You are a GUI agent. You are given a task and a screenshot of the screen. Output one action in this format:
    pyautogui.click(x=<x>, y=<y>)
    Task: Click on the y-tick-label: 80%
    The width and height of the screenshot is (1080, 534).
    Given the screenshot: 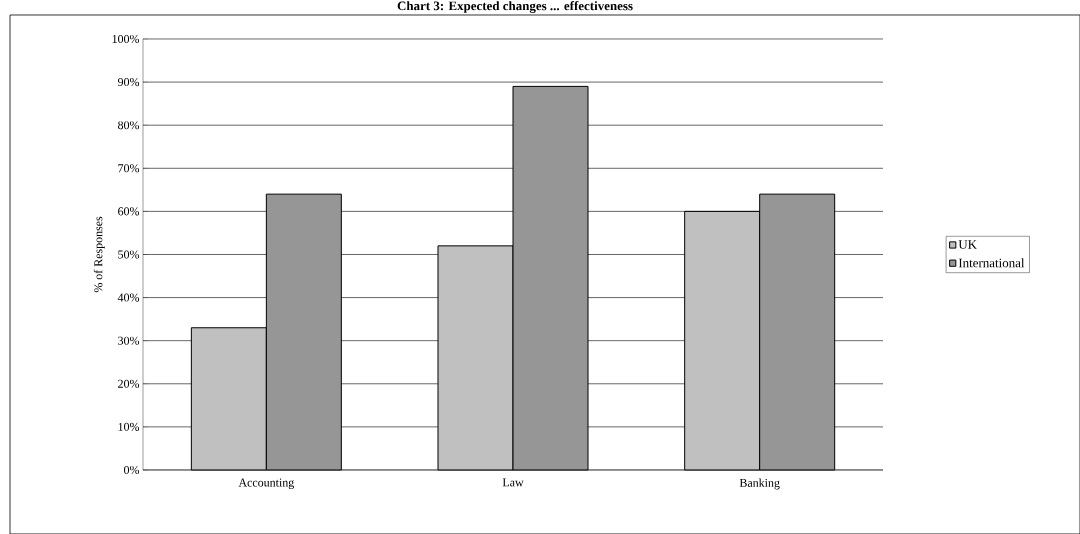 What is the action you would take?
    pyautogui.click(x=129, y=125)
    